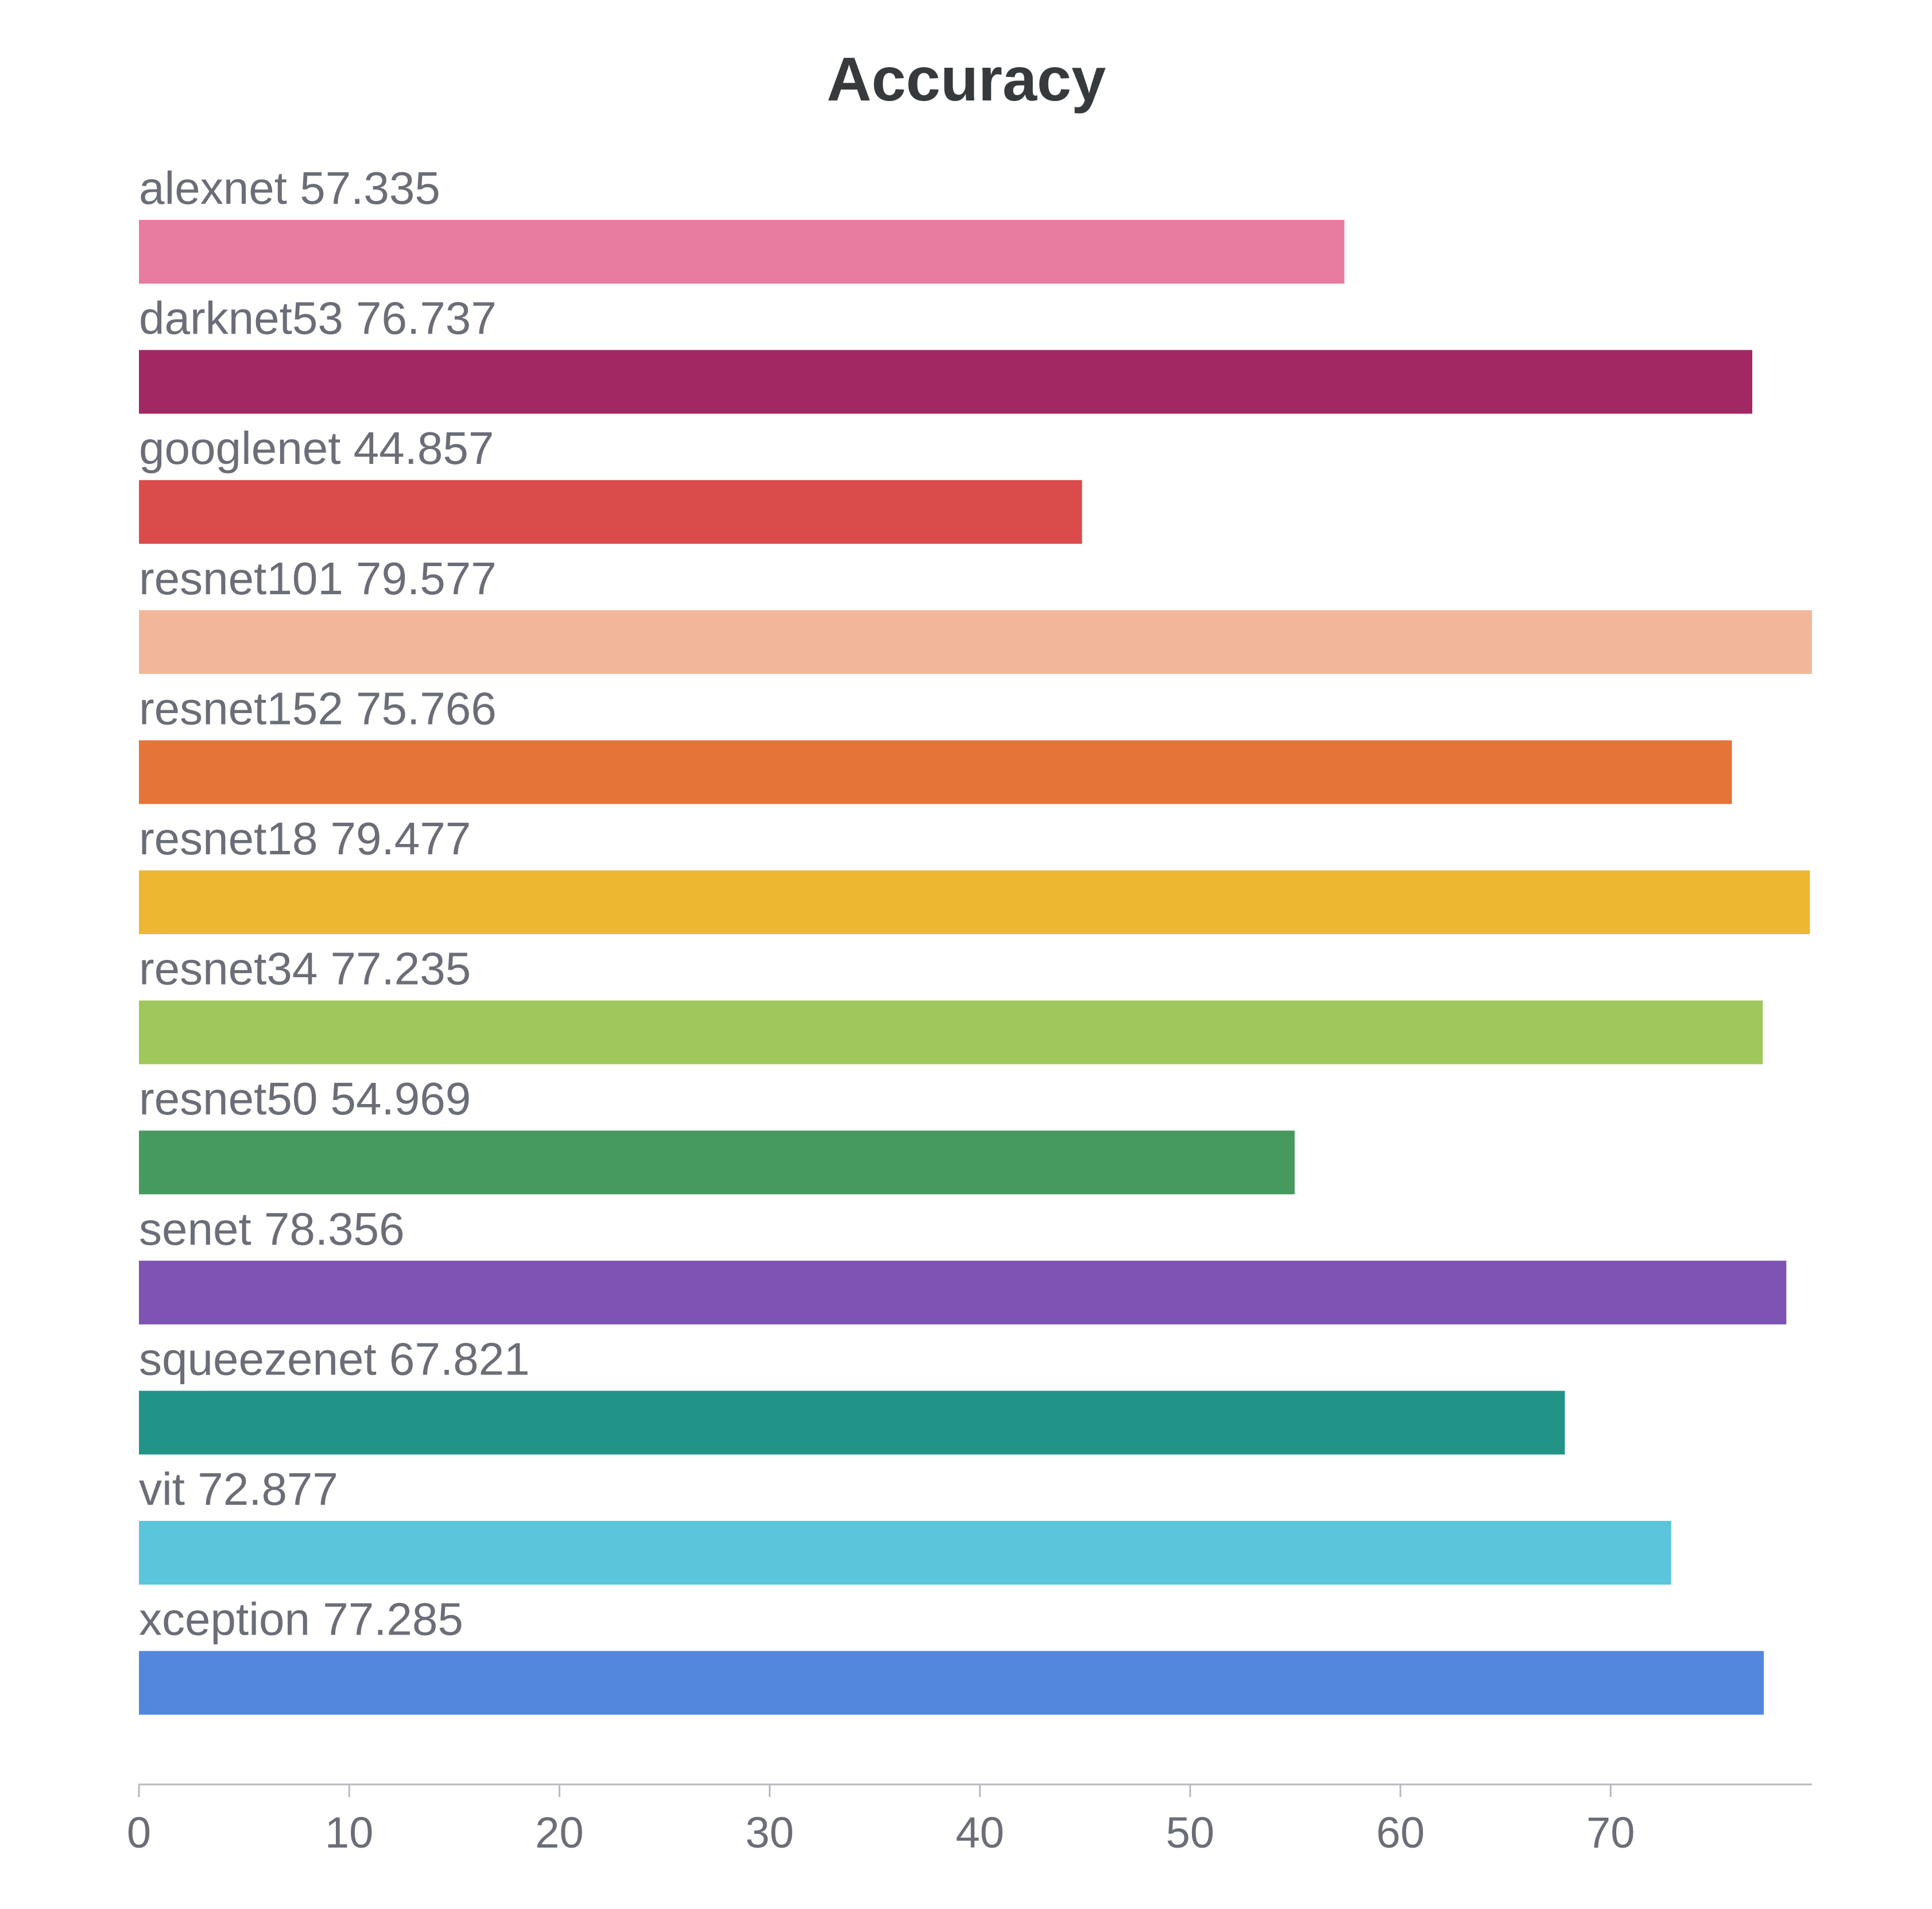 The width and height of the screenshot is (1932, 1909). What do you see at coordinates (238, 1489) in the screenshot?
I see `bar-label-vit: vit 72.877` at bounding box center [238, 1489].